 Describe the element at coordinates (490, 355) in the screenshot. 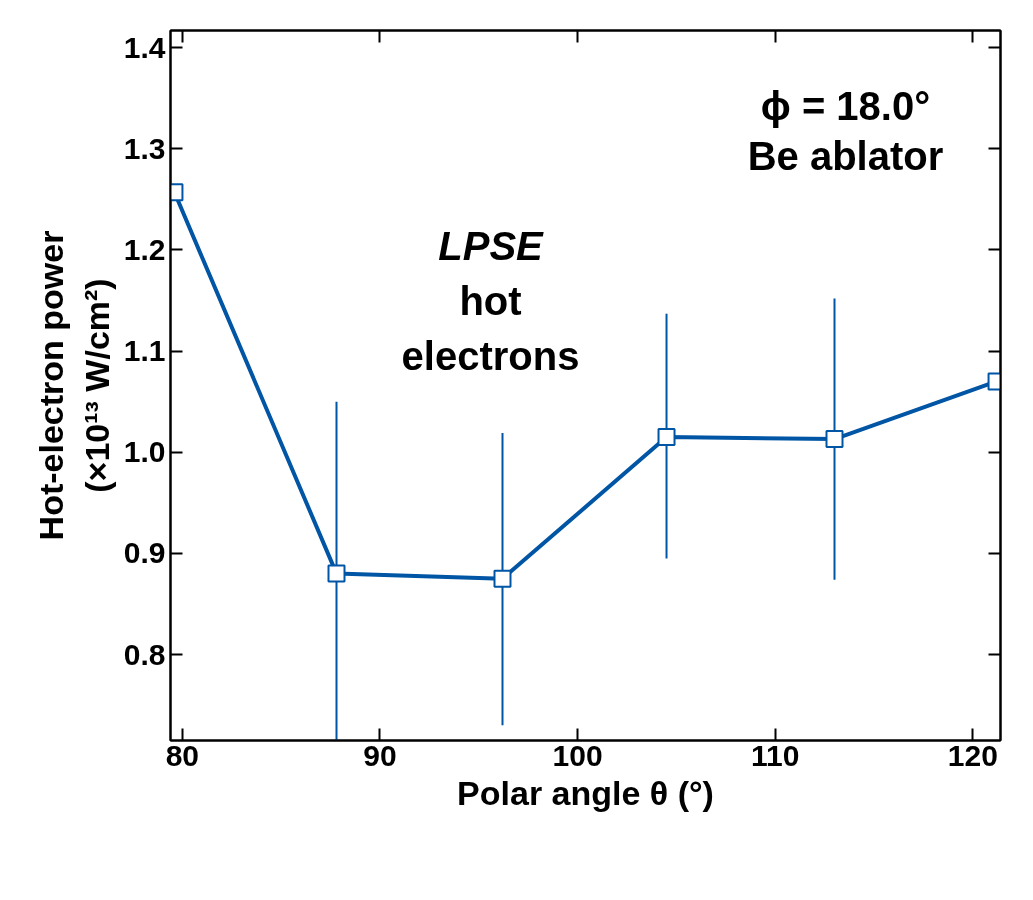

I see `annotation: electrons` at that location.